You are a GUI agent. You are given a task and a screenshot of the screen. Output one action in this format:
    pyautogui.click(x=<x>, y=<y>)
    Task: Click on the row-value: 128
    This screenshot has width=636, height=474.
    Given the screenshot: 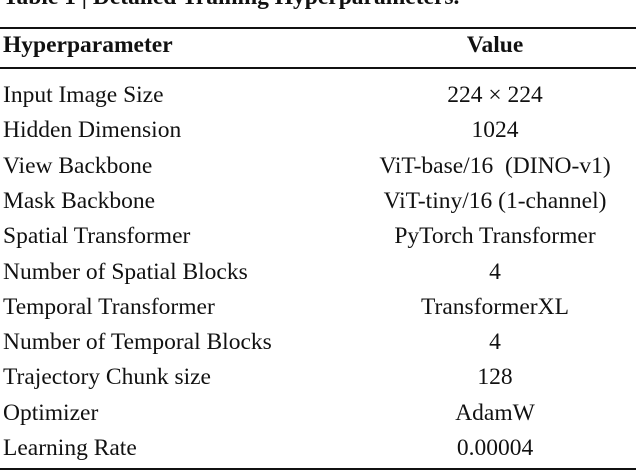 What is the action you would take?
    pyautogui.click(x=495, y=377)
    